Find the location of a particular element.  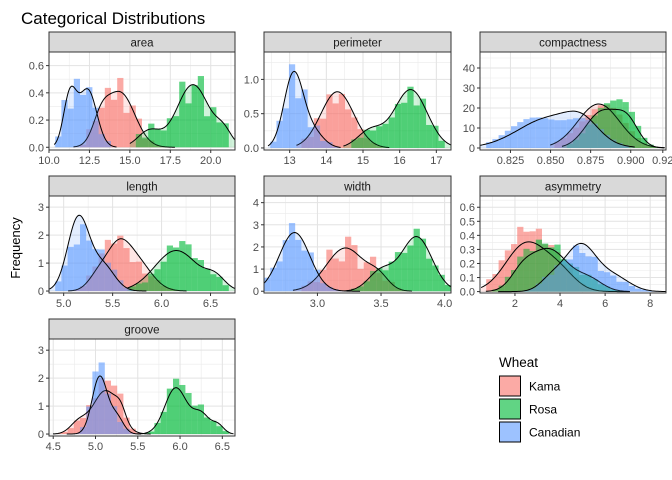

x-tick-label: 0.900 is located at coordinates (631, 161).